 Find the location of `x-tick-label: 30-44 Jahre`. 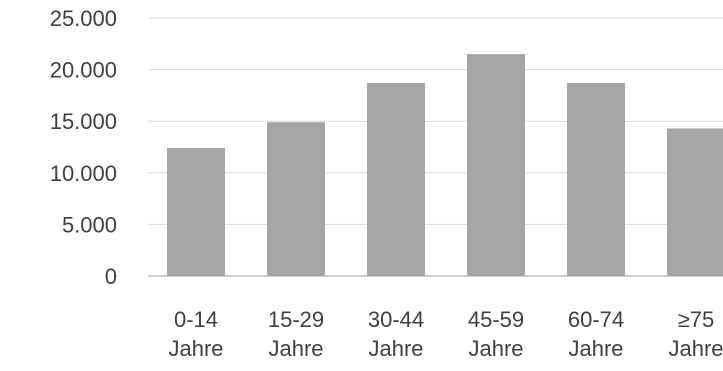

x-tick-label: 30-44 Jahre is located at coordinates (396, 334).